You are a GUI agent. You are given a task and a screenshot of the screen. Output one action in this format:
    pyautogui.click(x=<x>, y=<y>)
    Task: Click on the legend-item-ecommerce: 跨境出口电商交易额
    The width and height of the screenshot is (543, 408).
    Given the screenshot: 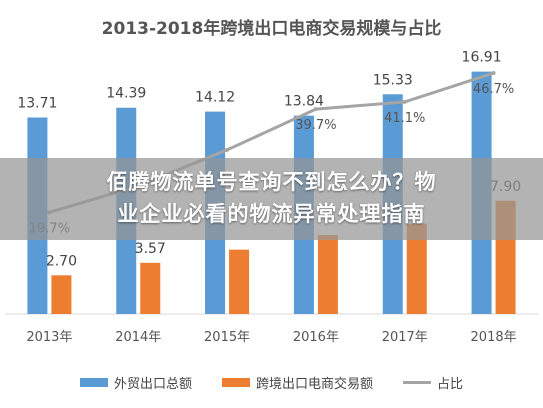 What is the action you would take?
    pyautogui.click(x=297, y=382)
    